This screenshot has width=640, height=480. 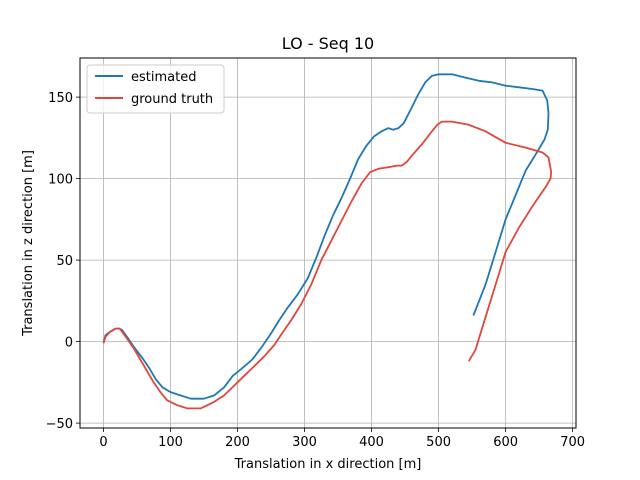 I want to click on legend-label-estimated: estimated, so click(x=163, y=77).